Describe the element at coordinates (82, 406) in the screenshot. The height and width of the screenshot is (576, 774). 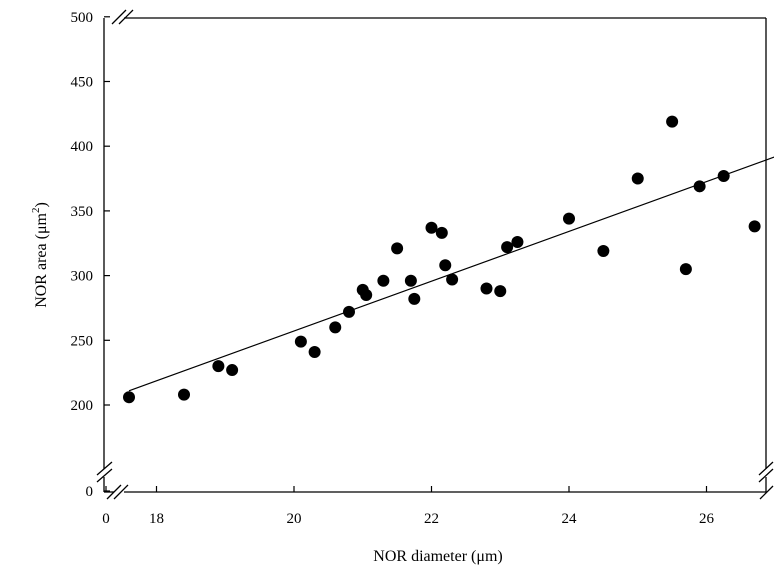
I see `y-tick-label: 200` at that location.